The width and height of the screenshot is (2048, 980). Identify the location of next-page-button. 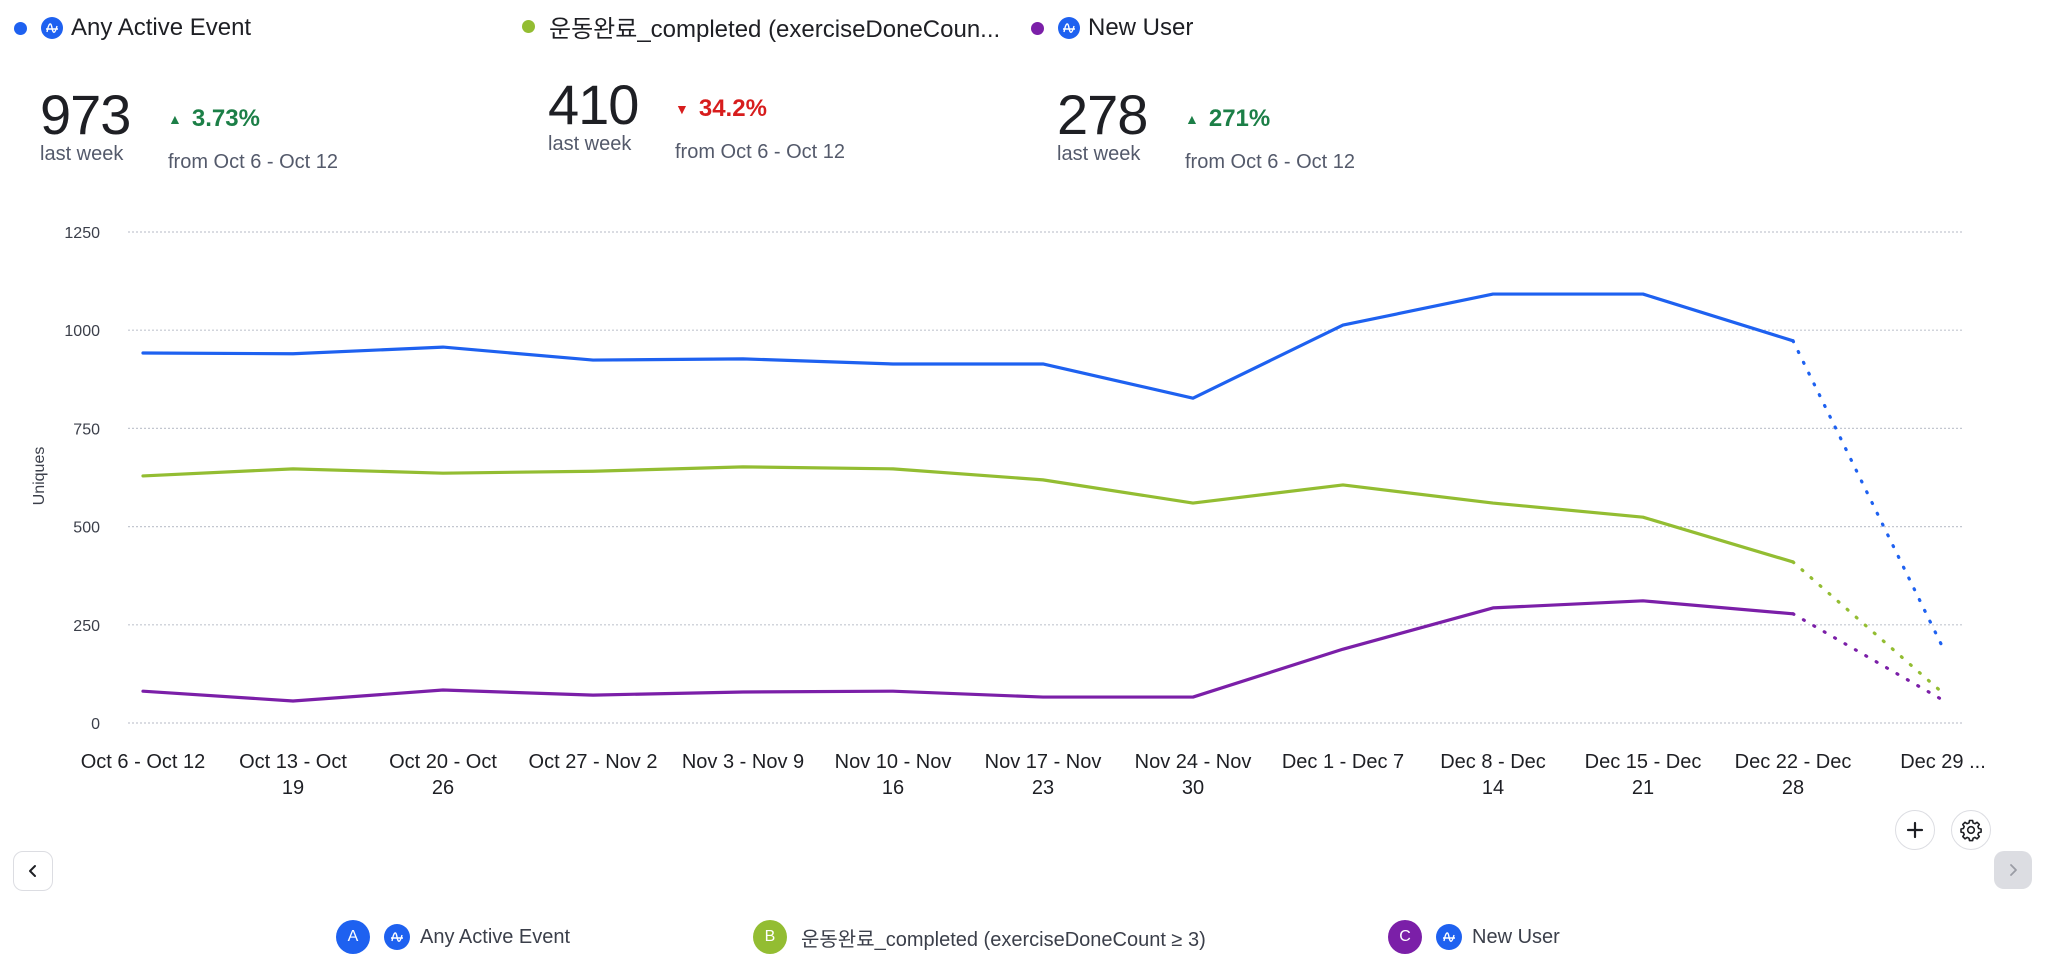
(2013, 870).